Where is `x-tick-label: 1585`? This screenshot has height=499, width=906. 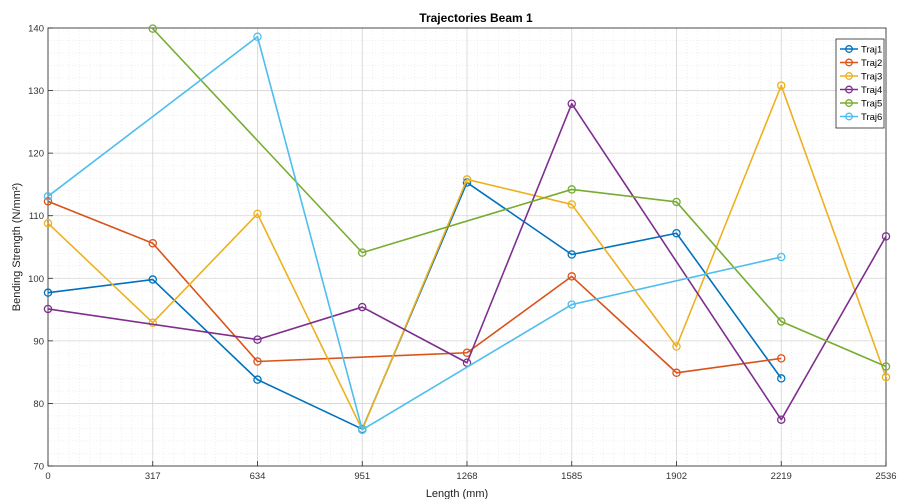
x-tick-label: 1585 is located at coordinates (571, 476).